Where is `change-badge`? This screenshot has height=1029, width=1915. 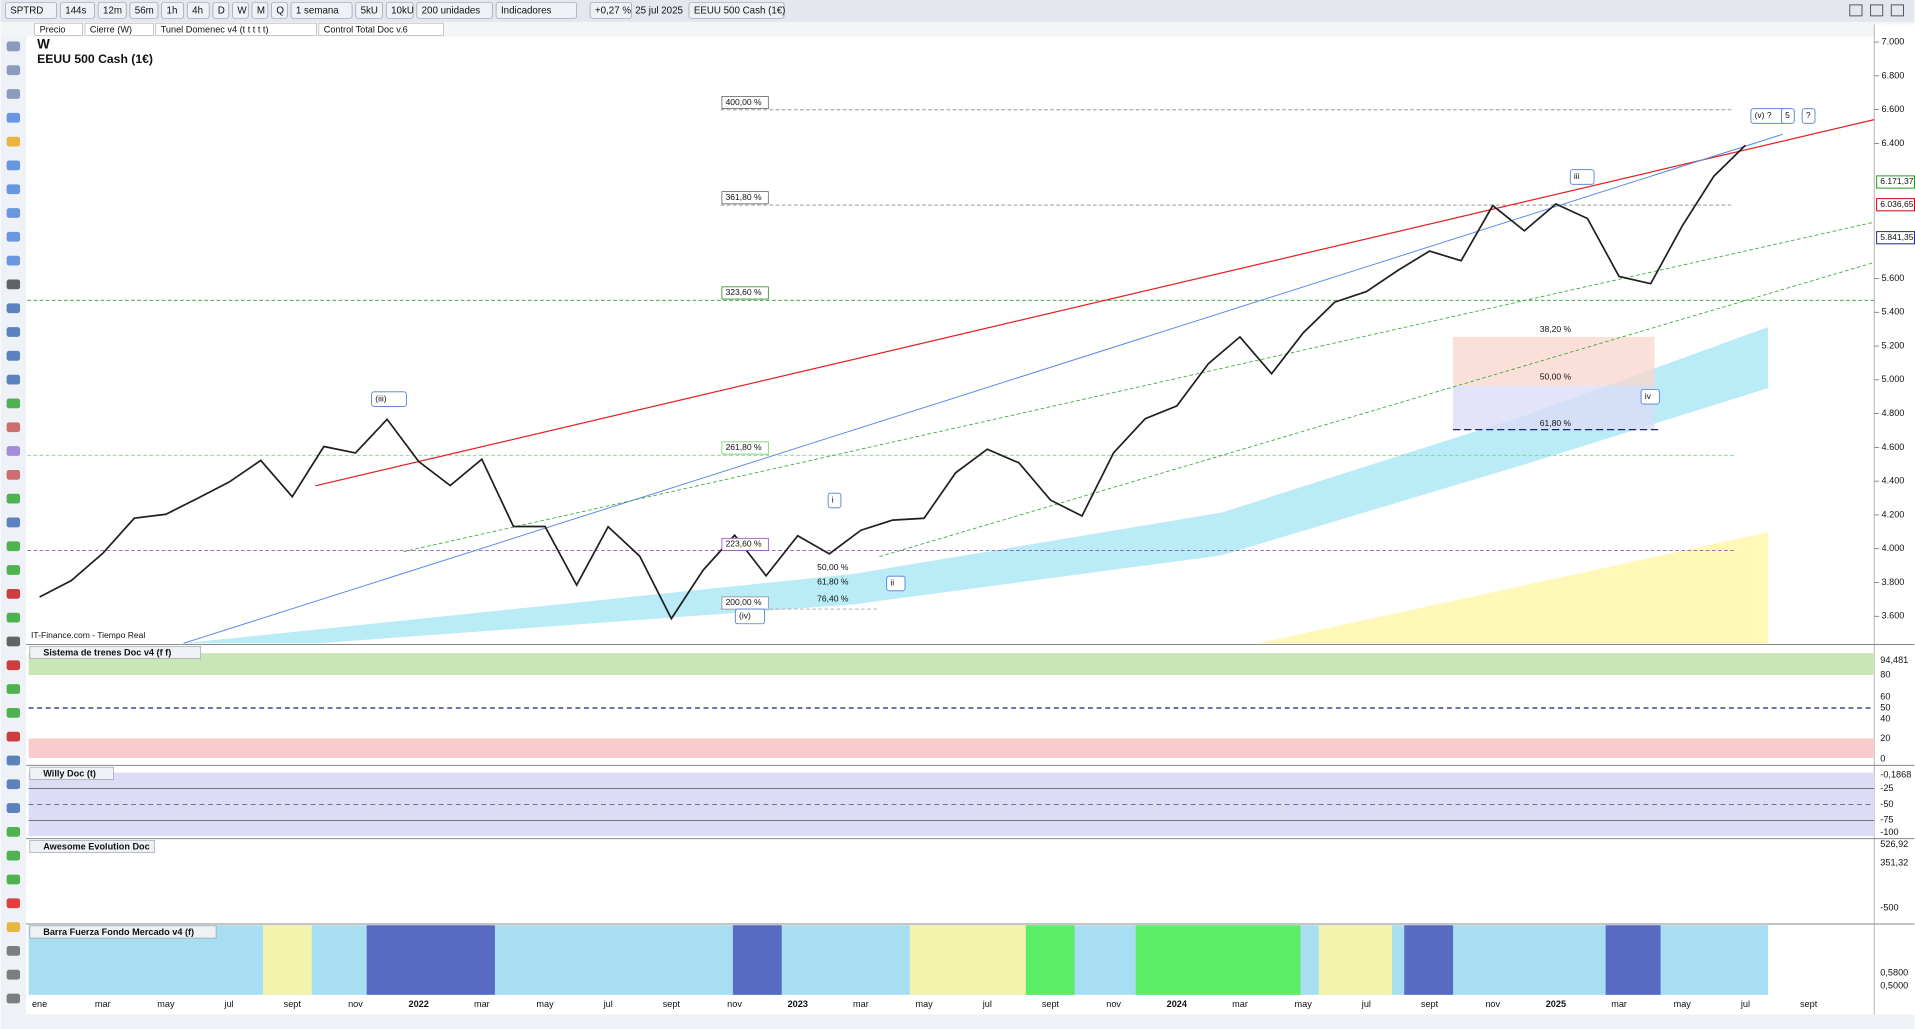 change-badge is located at coordinates (610, 10).